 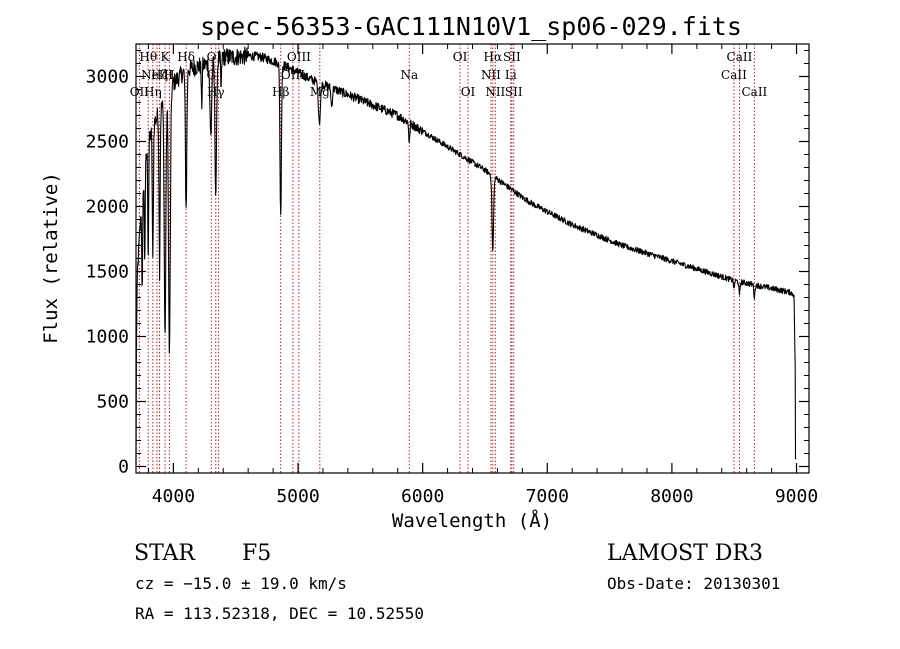 I want to click on spectral-line-label: Hζ, so click(x=159, y=75).